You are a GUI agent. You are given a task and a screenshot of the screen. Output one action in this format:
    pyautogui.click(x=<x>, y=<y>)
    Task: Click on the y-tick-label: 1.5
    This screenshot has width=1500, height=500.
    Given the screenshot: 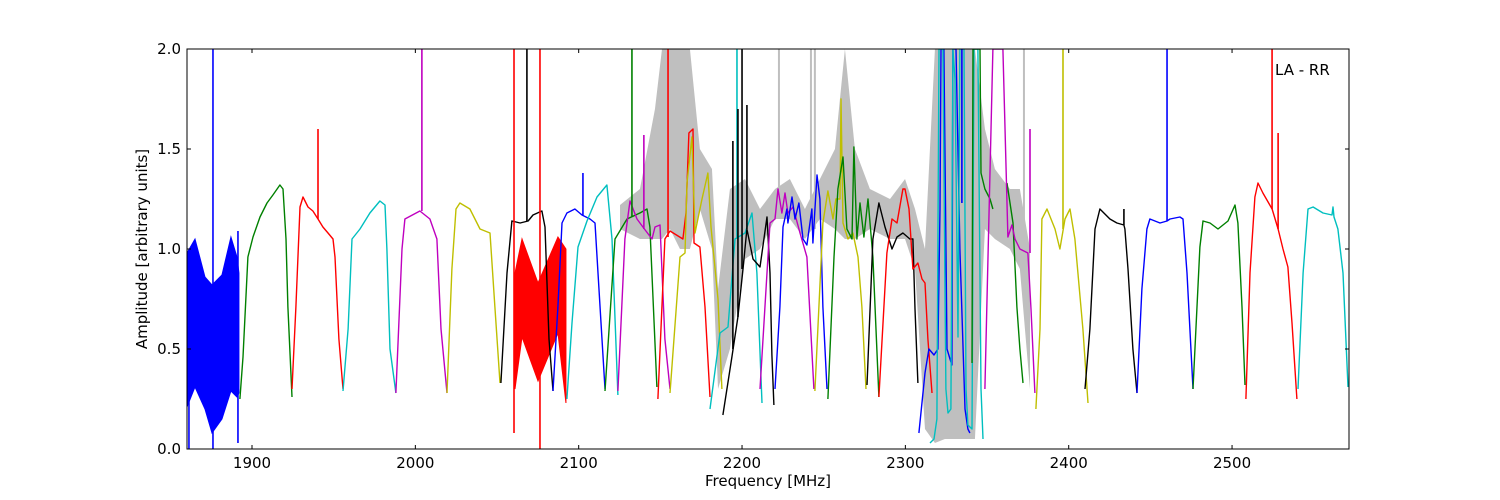 What is the action you would take?
    pyautogui.click(x=169, y=149)
    